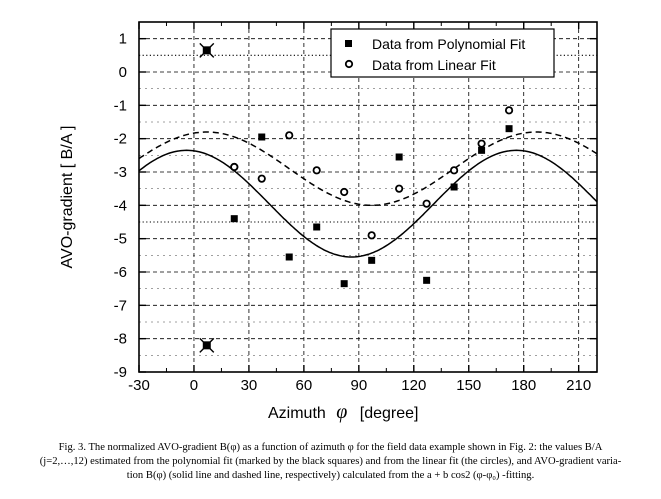 This screenshot has height=499, width=661. I want to click on y-tick-label: 1, so click(123, 39).